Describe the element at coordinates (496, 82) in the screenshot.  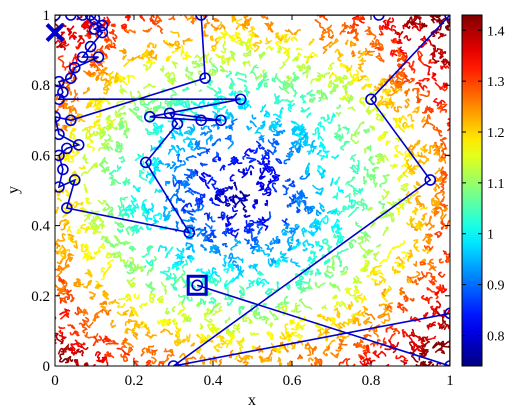
I see `colorbar-tick-label: 1.3` at that location.